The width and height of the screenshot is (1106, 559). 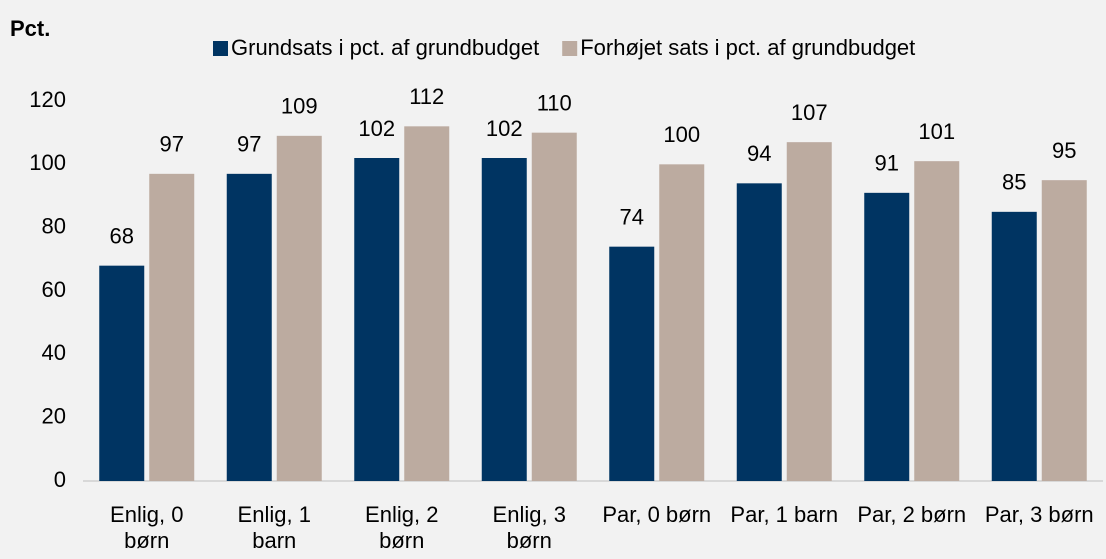 What do you see at coordinates (747, 47) in the screenshot?
I see `legend-label: Forhøjet sats i pct. af grundbudget` at bounding box center [747, 47].